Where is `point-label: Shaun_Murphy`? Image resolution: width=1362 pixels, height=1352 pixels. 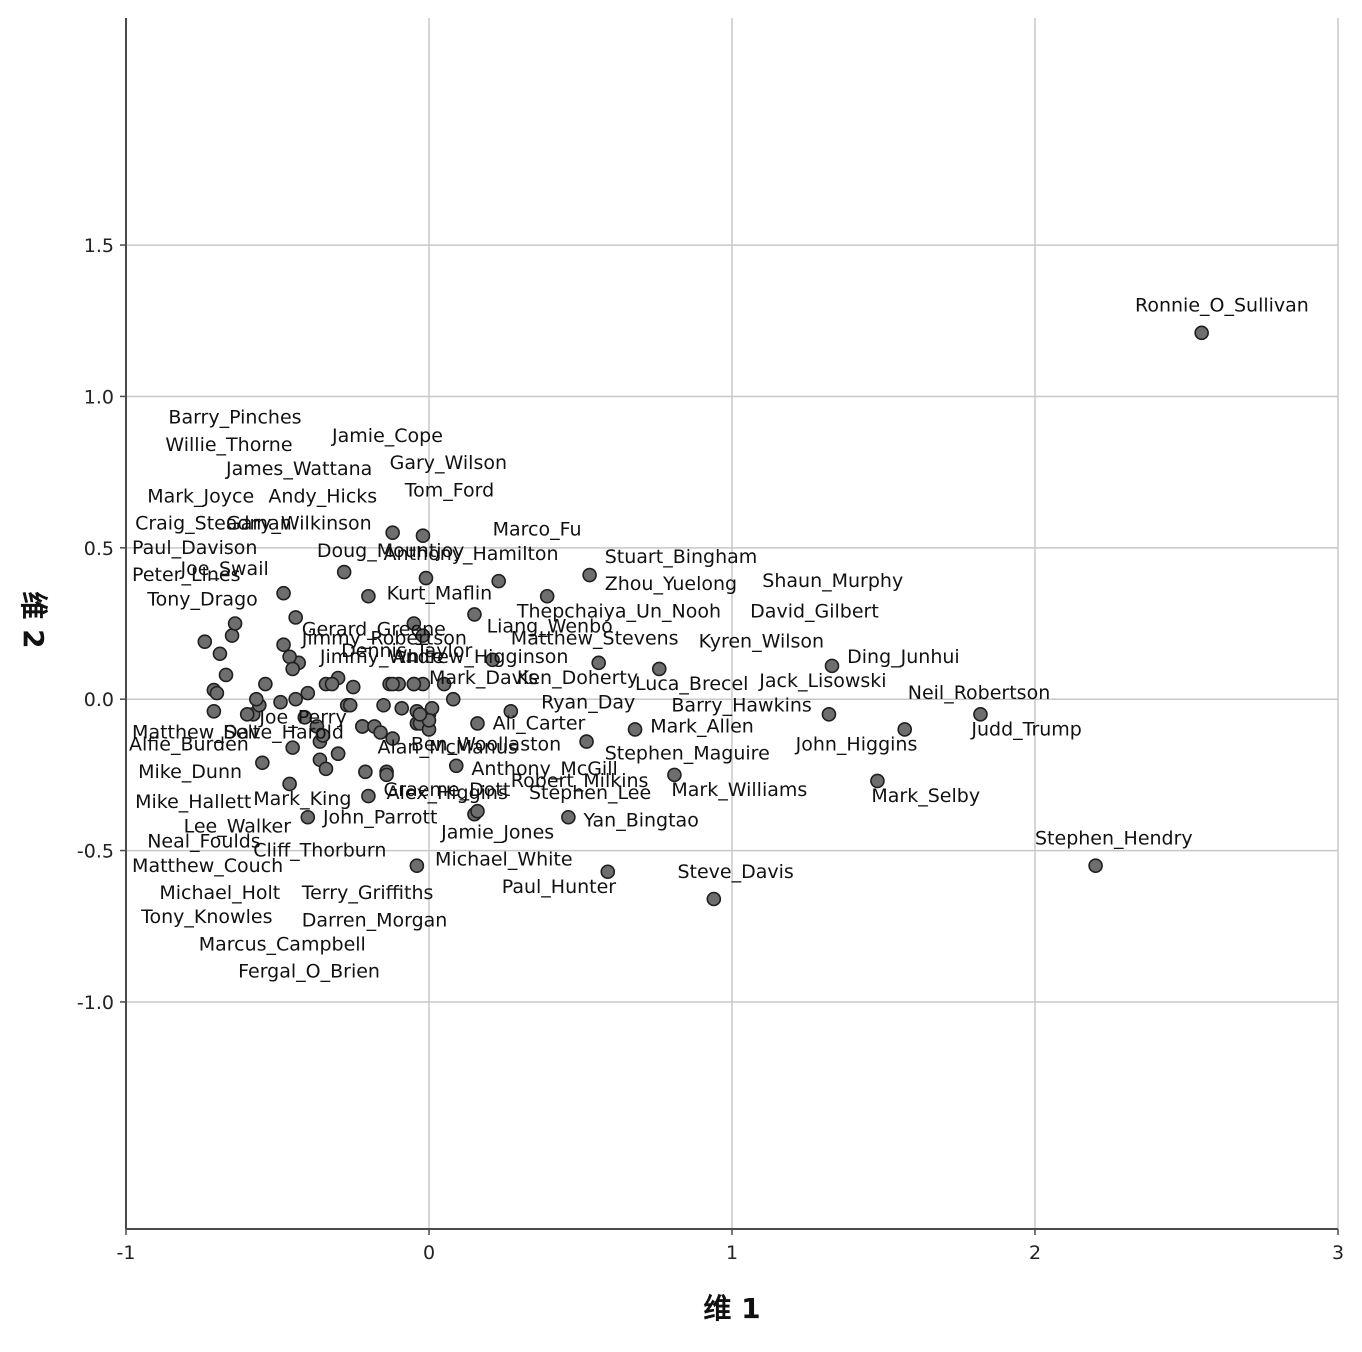 point-label: Shaun_Murphy is located at coordinates (832, 581).